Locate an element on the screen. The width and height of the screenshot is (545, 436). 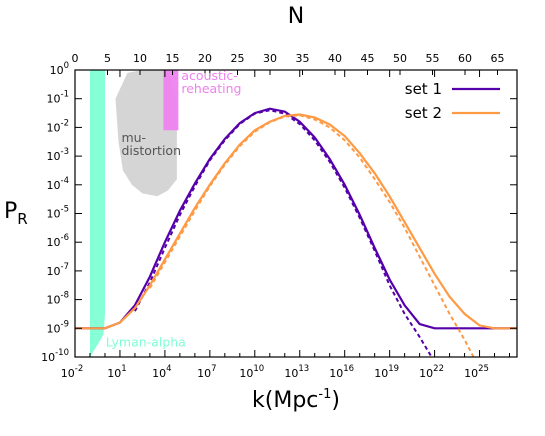
mu-distortion-label: distortion is located at coordinates (151, 150).